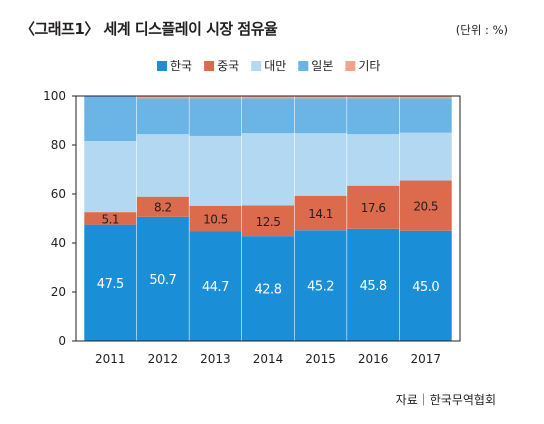 The image size is (544, 424). Describe the element at coordinates (58, 194) in the screenshot. I see `y-tick-label: 60` at that location.